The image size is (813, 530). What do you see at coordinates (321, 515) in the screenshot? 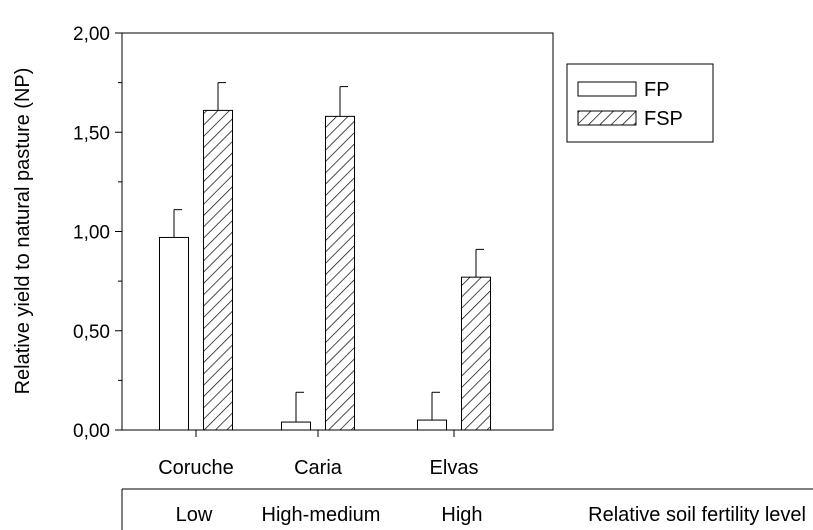
I see `fertility-label-high-medium: High-medium` at bounding box center [321, 515].